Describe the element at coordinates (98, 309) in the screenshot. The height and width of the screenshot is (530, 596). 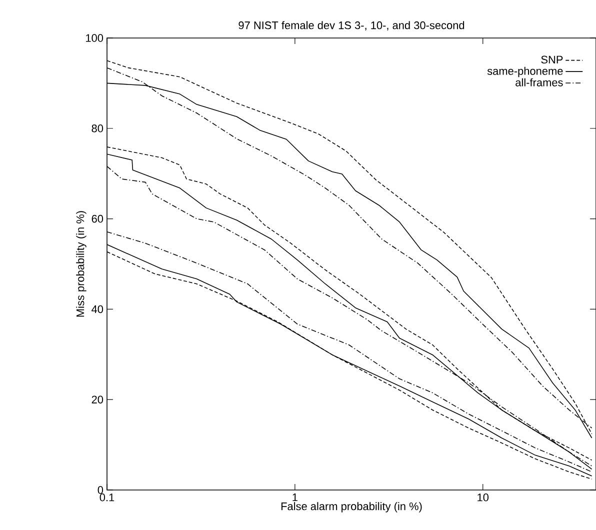
I see `y-tick-label: 40` at that location.